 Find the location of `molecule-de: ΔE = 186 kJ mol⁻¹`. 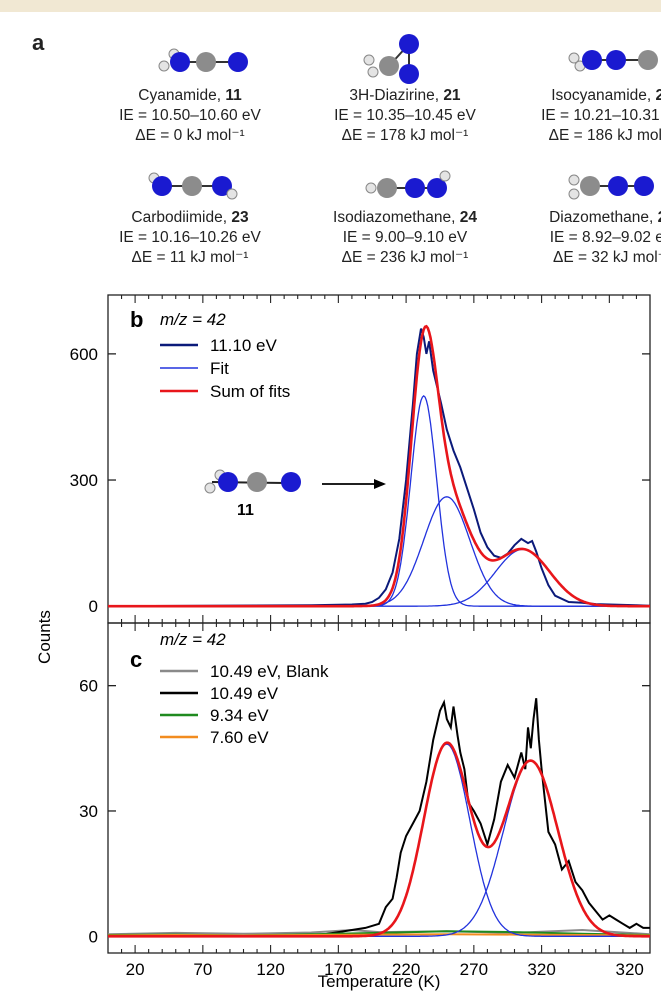

molecule-de: ΔE = 186 kJ mol⁻¹ is located at coordinates (604, 135).